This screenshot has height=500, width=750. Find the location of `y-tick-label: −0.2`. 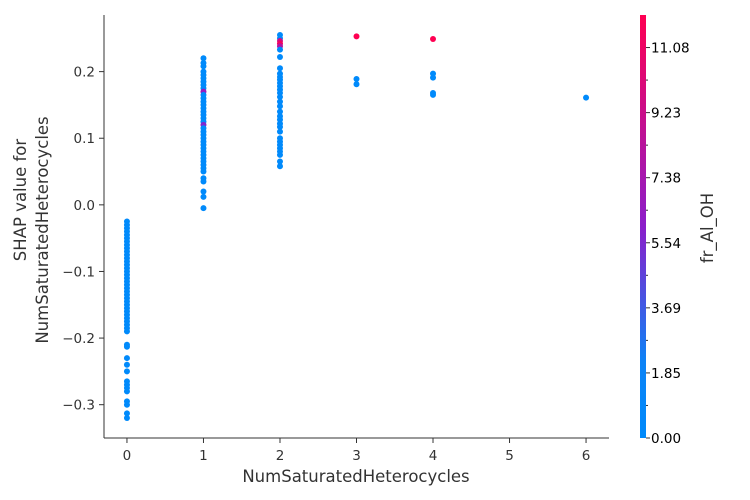

y-tick-label: −0.2 is located at coordinates (78, 339).